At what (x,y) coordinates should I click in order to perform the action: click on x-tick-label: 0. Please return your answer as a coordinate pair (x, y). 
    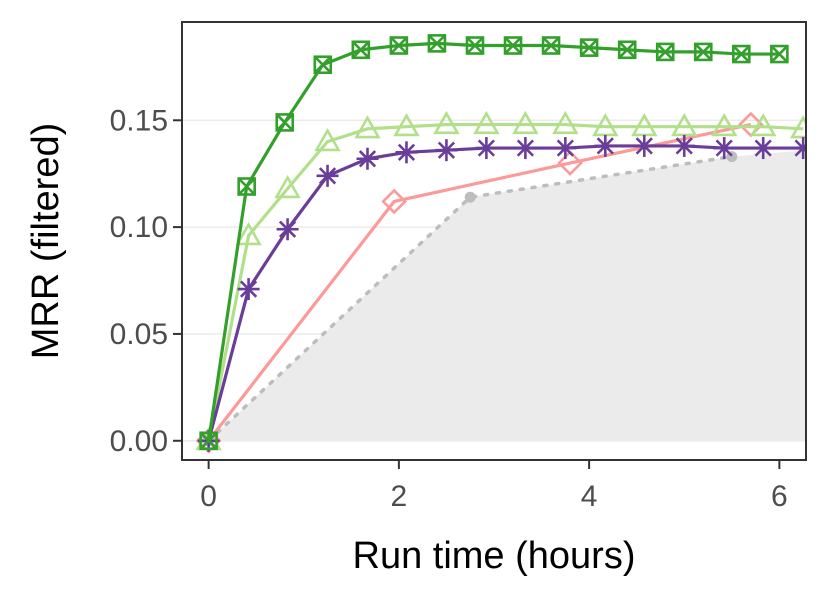
    Looking at the image, I should click on (208, 496).